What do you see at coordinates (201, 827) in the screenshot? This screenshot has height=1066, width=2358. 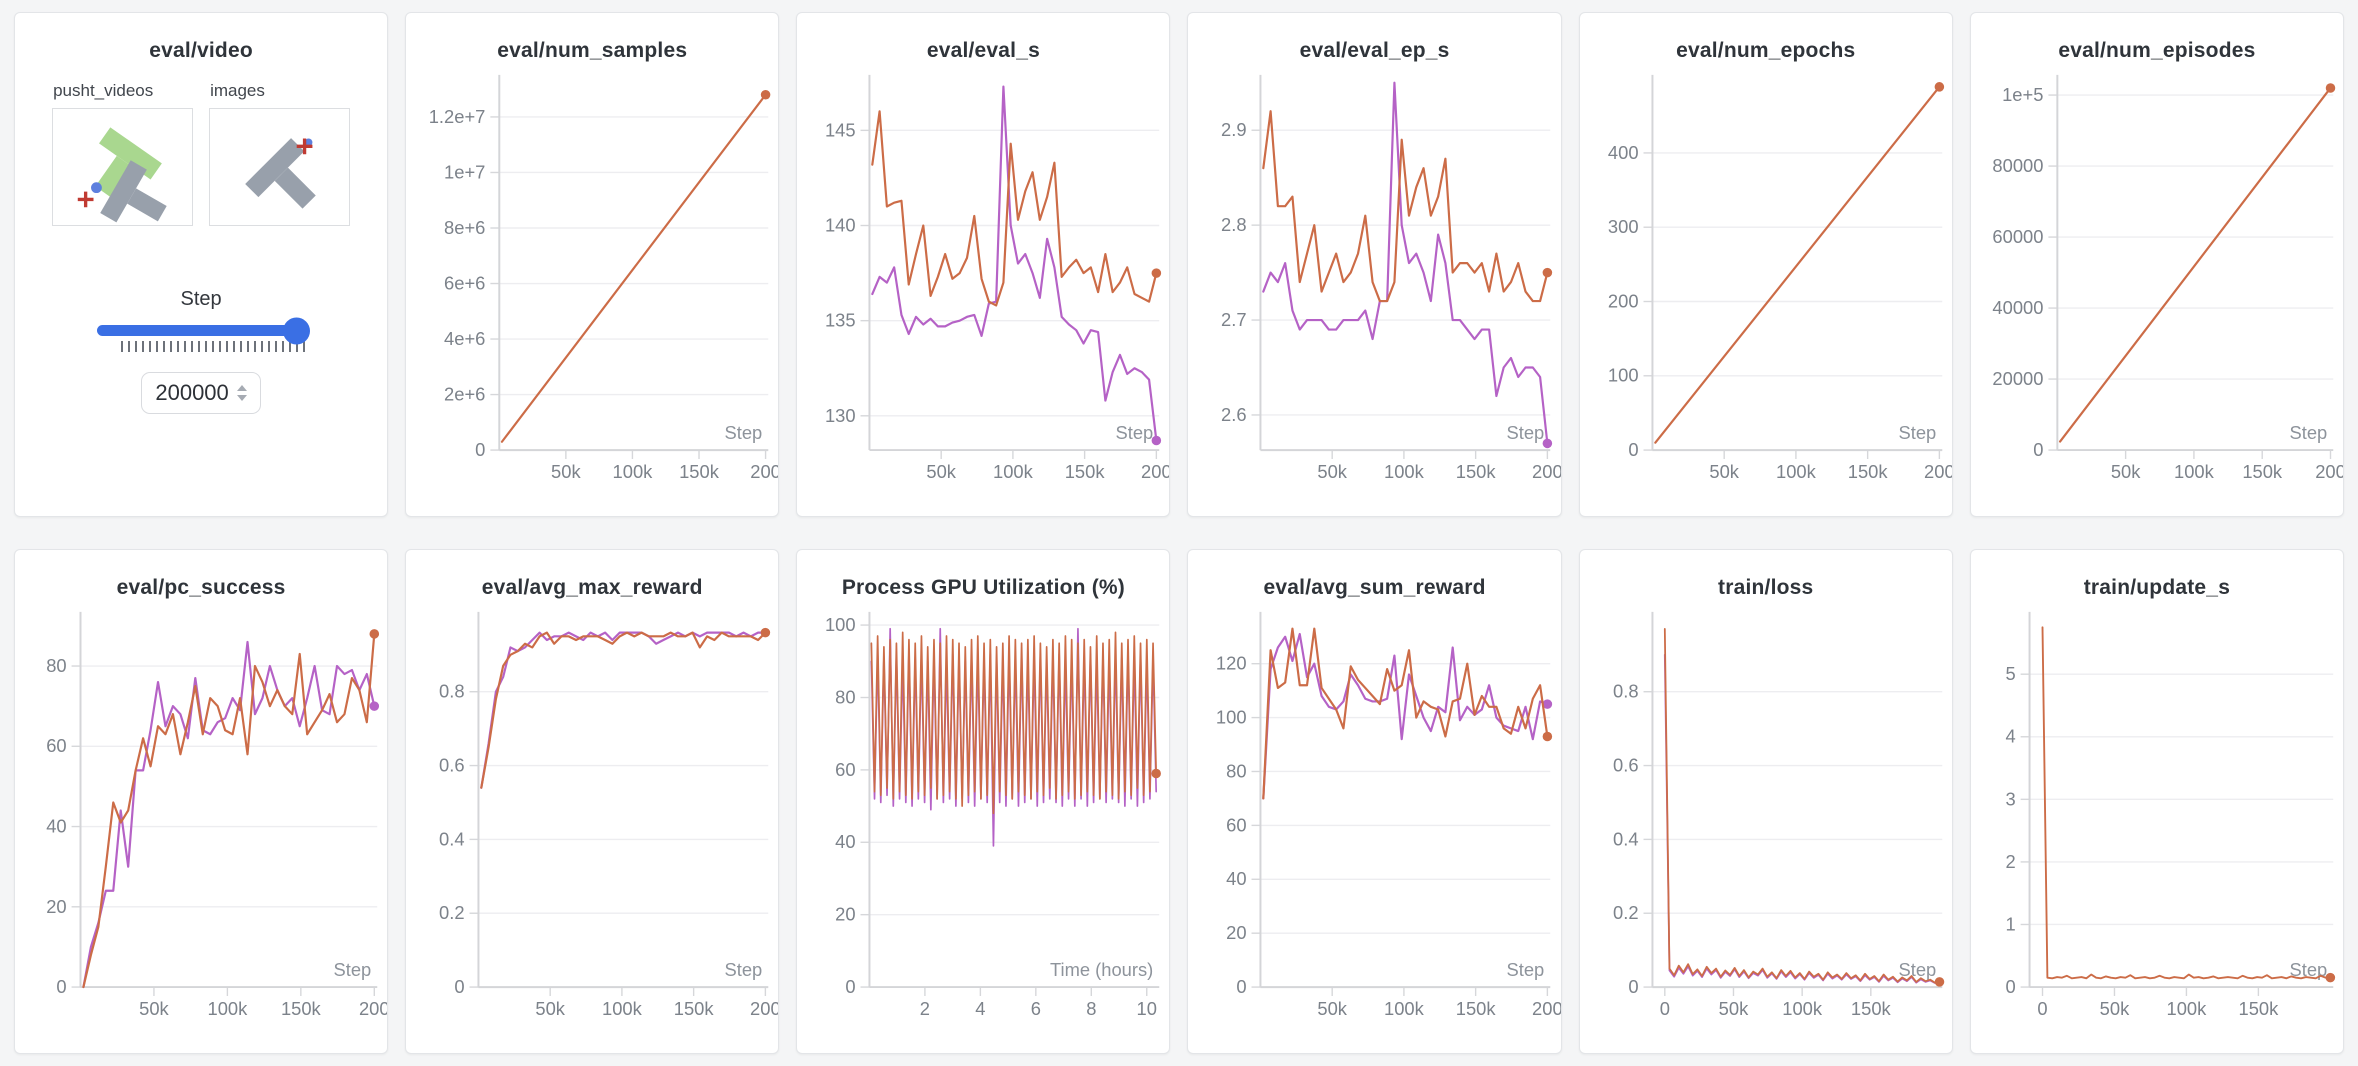 I see `line-chart: 0 20 40 60 80 50k 100k 150k 200 Step` at bounding box center [201, 827].